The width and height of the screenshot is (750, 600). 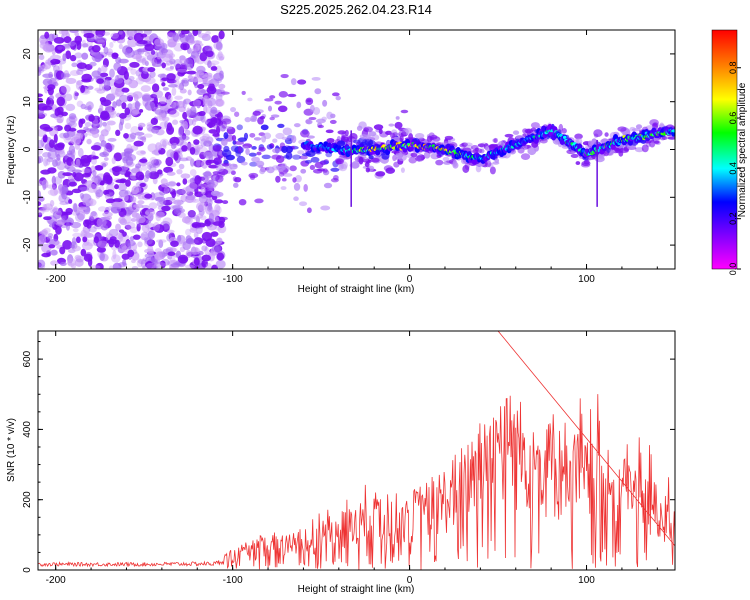 What do you see at coordinates (733, 67) in the screenshot?
I see `colorbar-tick-label: 0.8` at bounding box center [733, 67].